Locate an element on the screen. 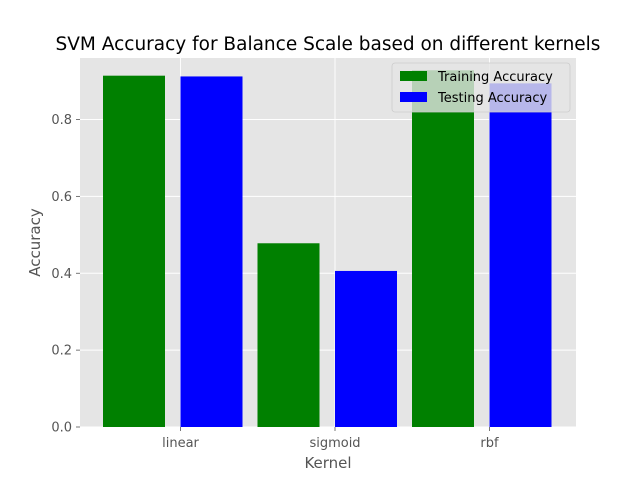 This screenshot has width=640, height=480. y-tick-label: 0.0 is located at coordinates (61, 428).